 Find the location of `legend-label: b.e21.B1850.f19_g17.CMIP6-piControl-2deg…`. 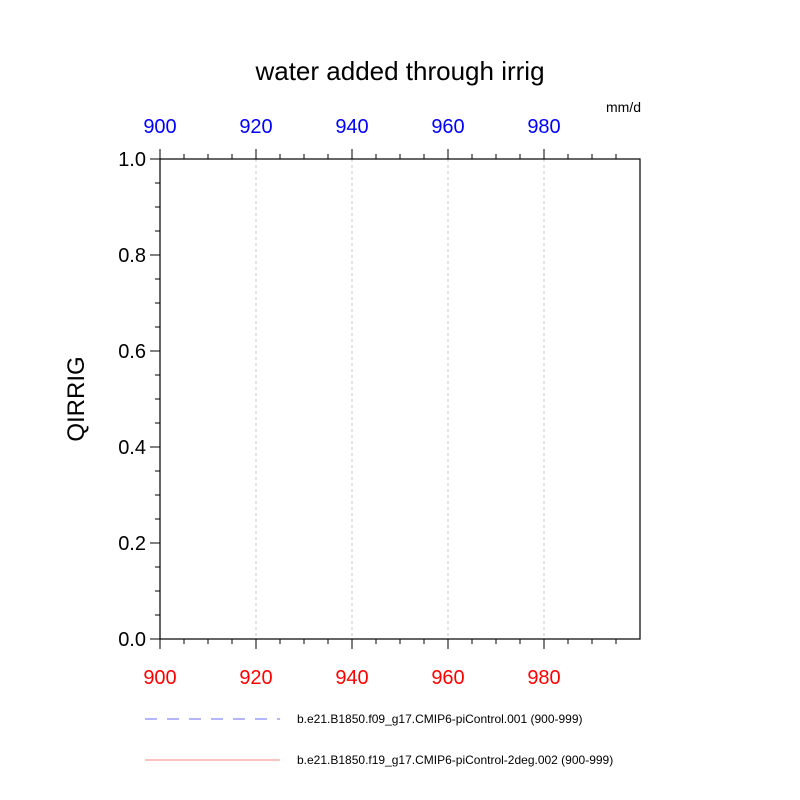

legend-label: b.e21.B1850.f19_g17.CMIP6-piControl-2deg… is located at coordinates (455, 760).